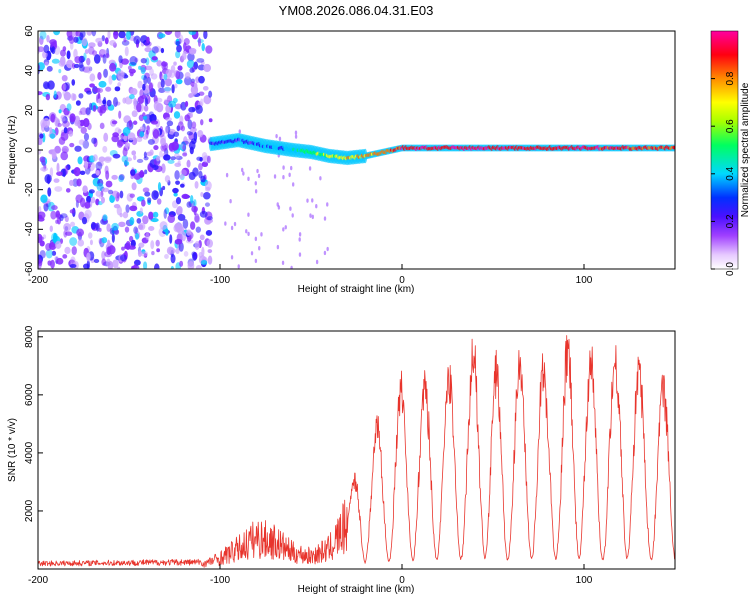 The width and height of the screenshot is (750, 600). Describe the element at coordinates (730, 221) in the screenshot. I see `colorbar-tick-label: 0.2` at that location.